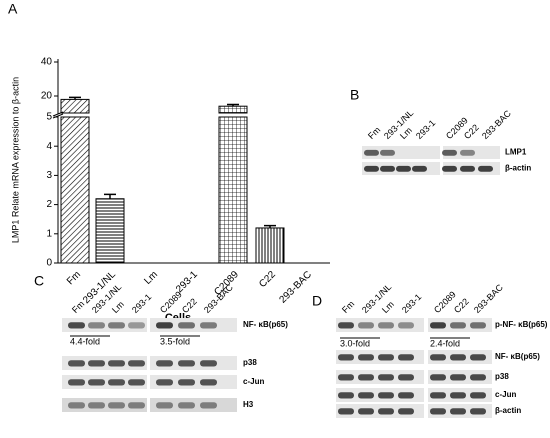  Describe the element at coordinates (354, 95) in the screenshot. I see `panel-label: B` at that location.